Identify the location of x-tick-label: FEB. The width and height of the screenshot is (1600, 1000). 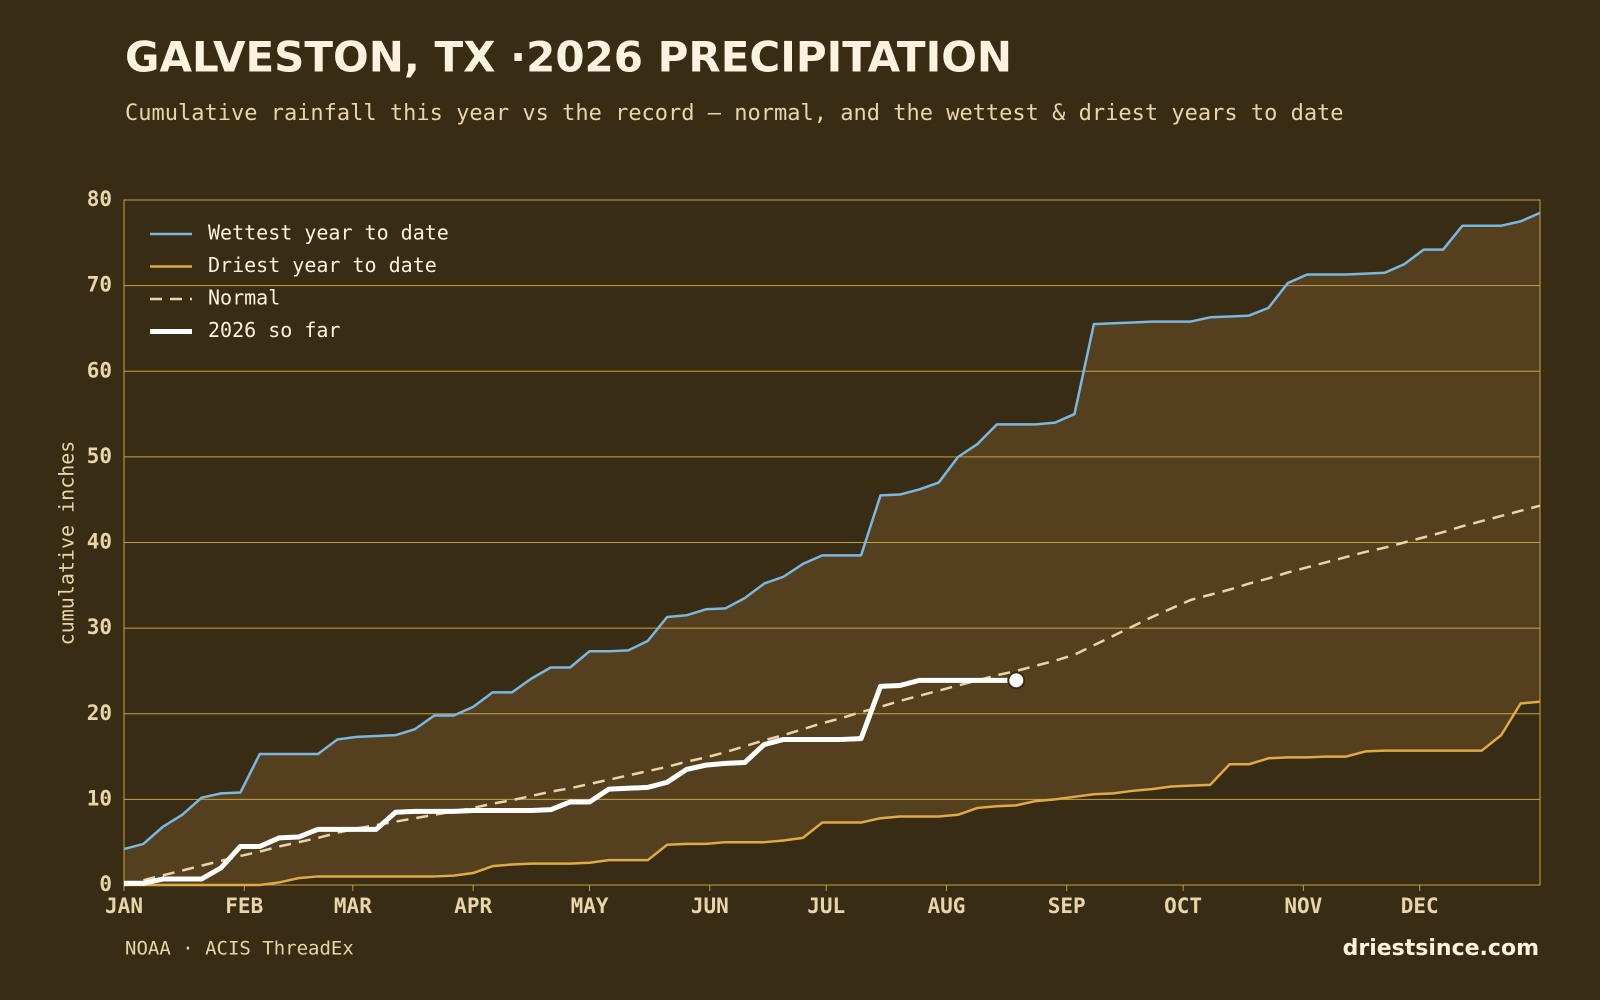
(244, 906).